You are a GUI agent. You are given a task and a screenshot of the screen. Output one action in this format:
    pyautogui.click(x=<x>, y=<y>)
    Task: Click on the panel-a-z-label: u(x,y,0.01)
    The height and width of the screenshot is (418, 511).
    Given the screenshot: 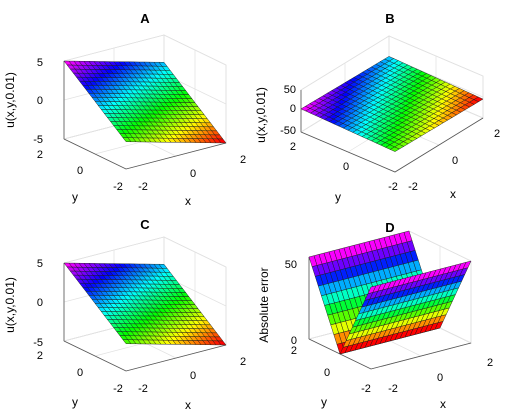 What is the action you would take?
    pyautogui.click(x=10, y=100)
    